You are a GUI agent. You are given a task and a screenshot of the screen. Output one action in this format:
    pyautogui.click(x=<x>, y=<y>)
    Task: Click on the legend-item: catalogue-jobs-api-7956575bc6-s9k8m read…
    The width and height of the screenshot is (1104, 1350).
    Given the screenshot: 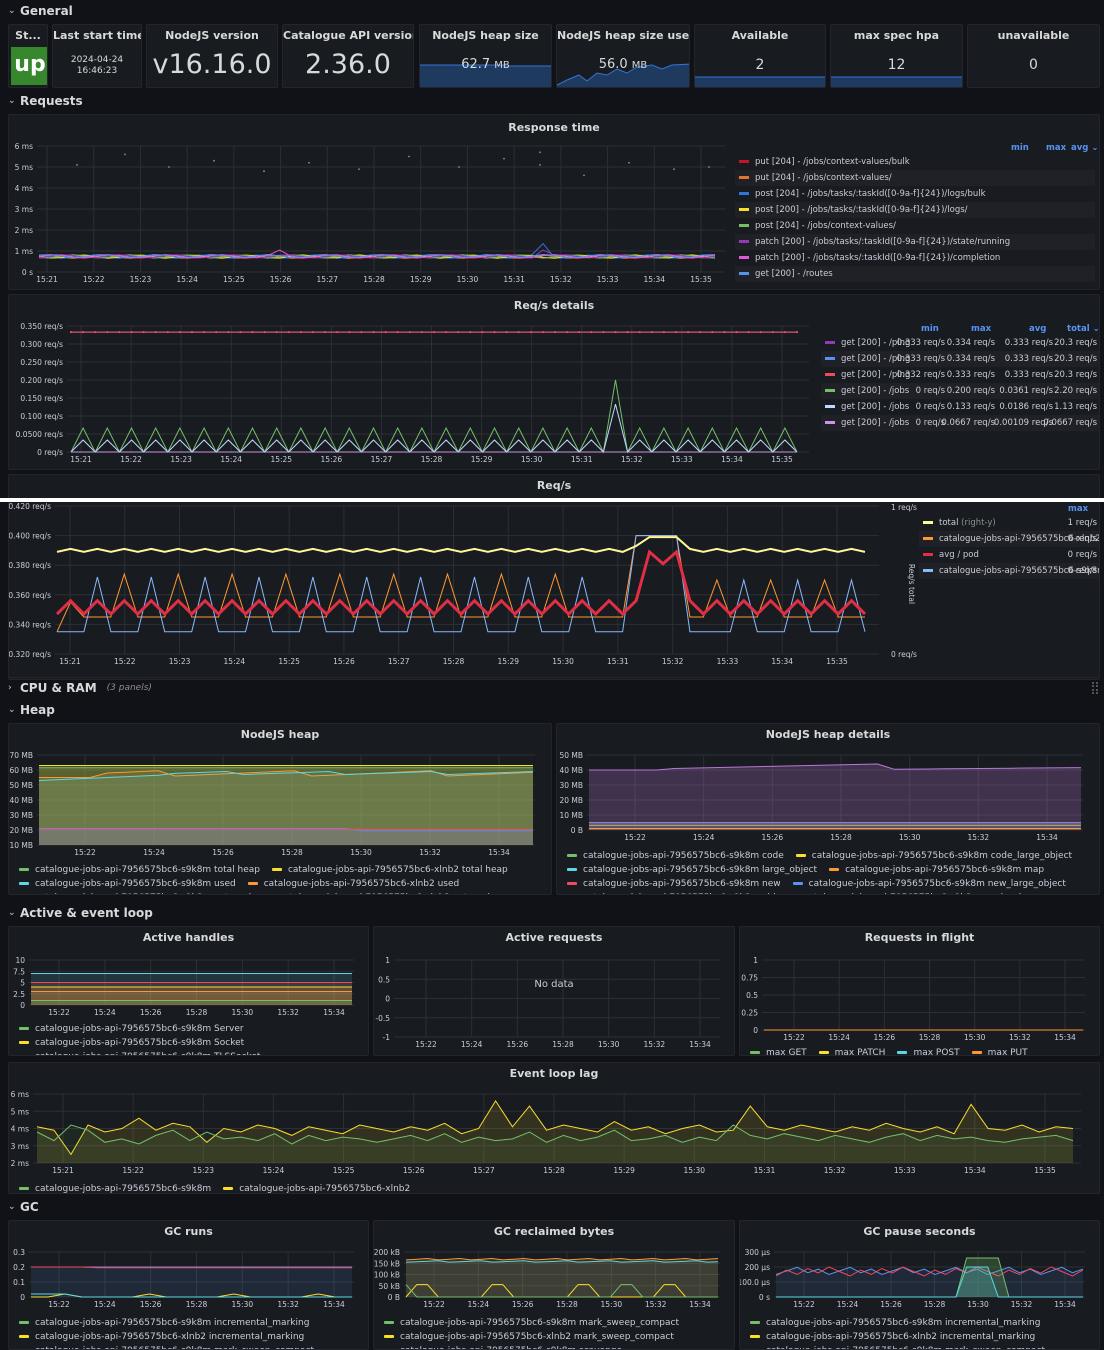 What is the action you would take?
    pyautogui.click(x=907, y=893)
    